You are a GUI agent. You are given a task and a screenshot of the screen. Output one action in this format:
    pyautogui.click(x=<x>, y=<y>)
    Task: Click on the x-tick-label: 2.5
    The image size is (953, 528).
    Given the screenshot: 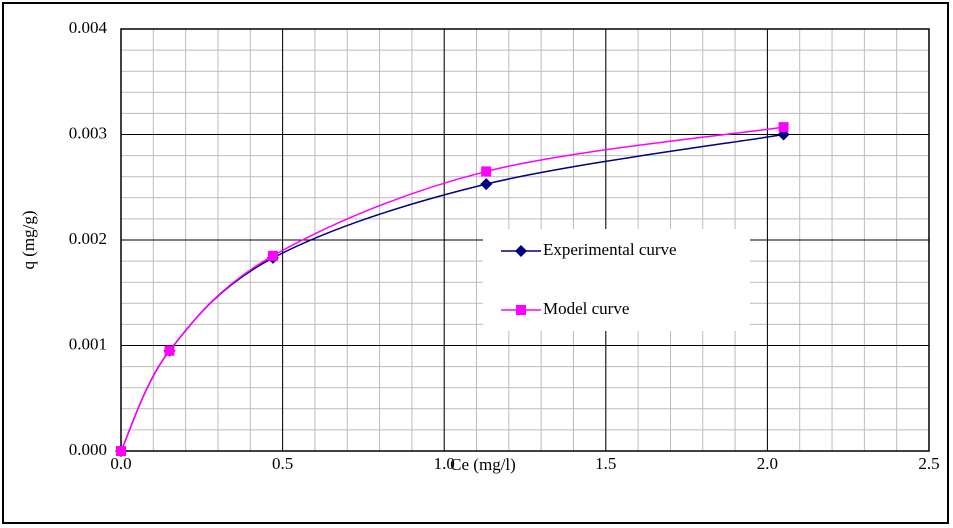 What is the action you would take?
    pyautogui.click(x=928, y=463)
    